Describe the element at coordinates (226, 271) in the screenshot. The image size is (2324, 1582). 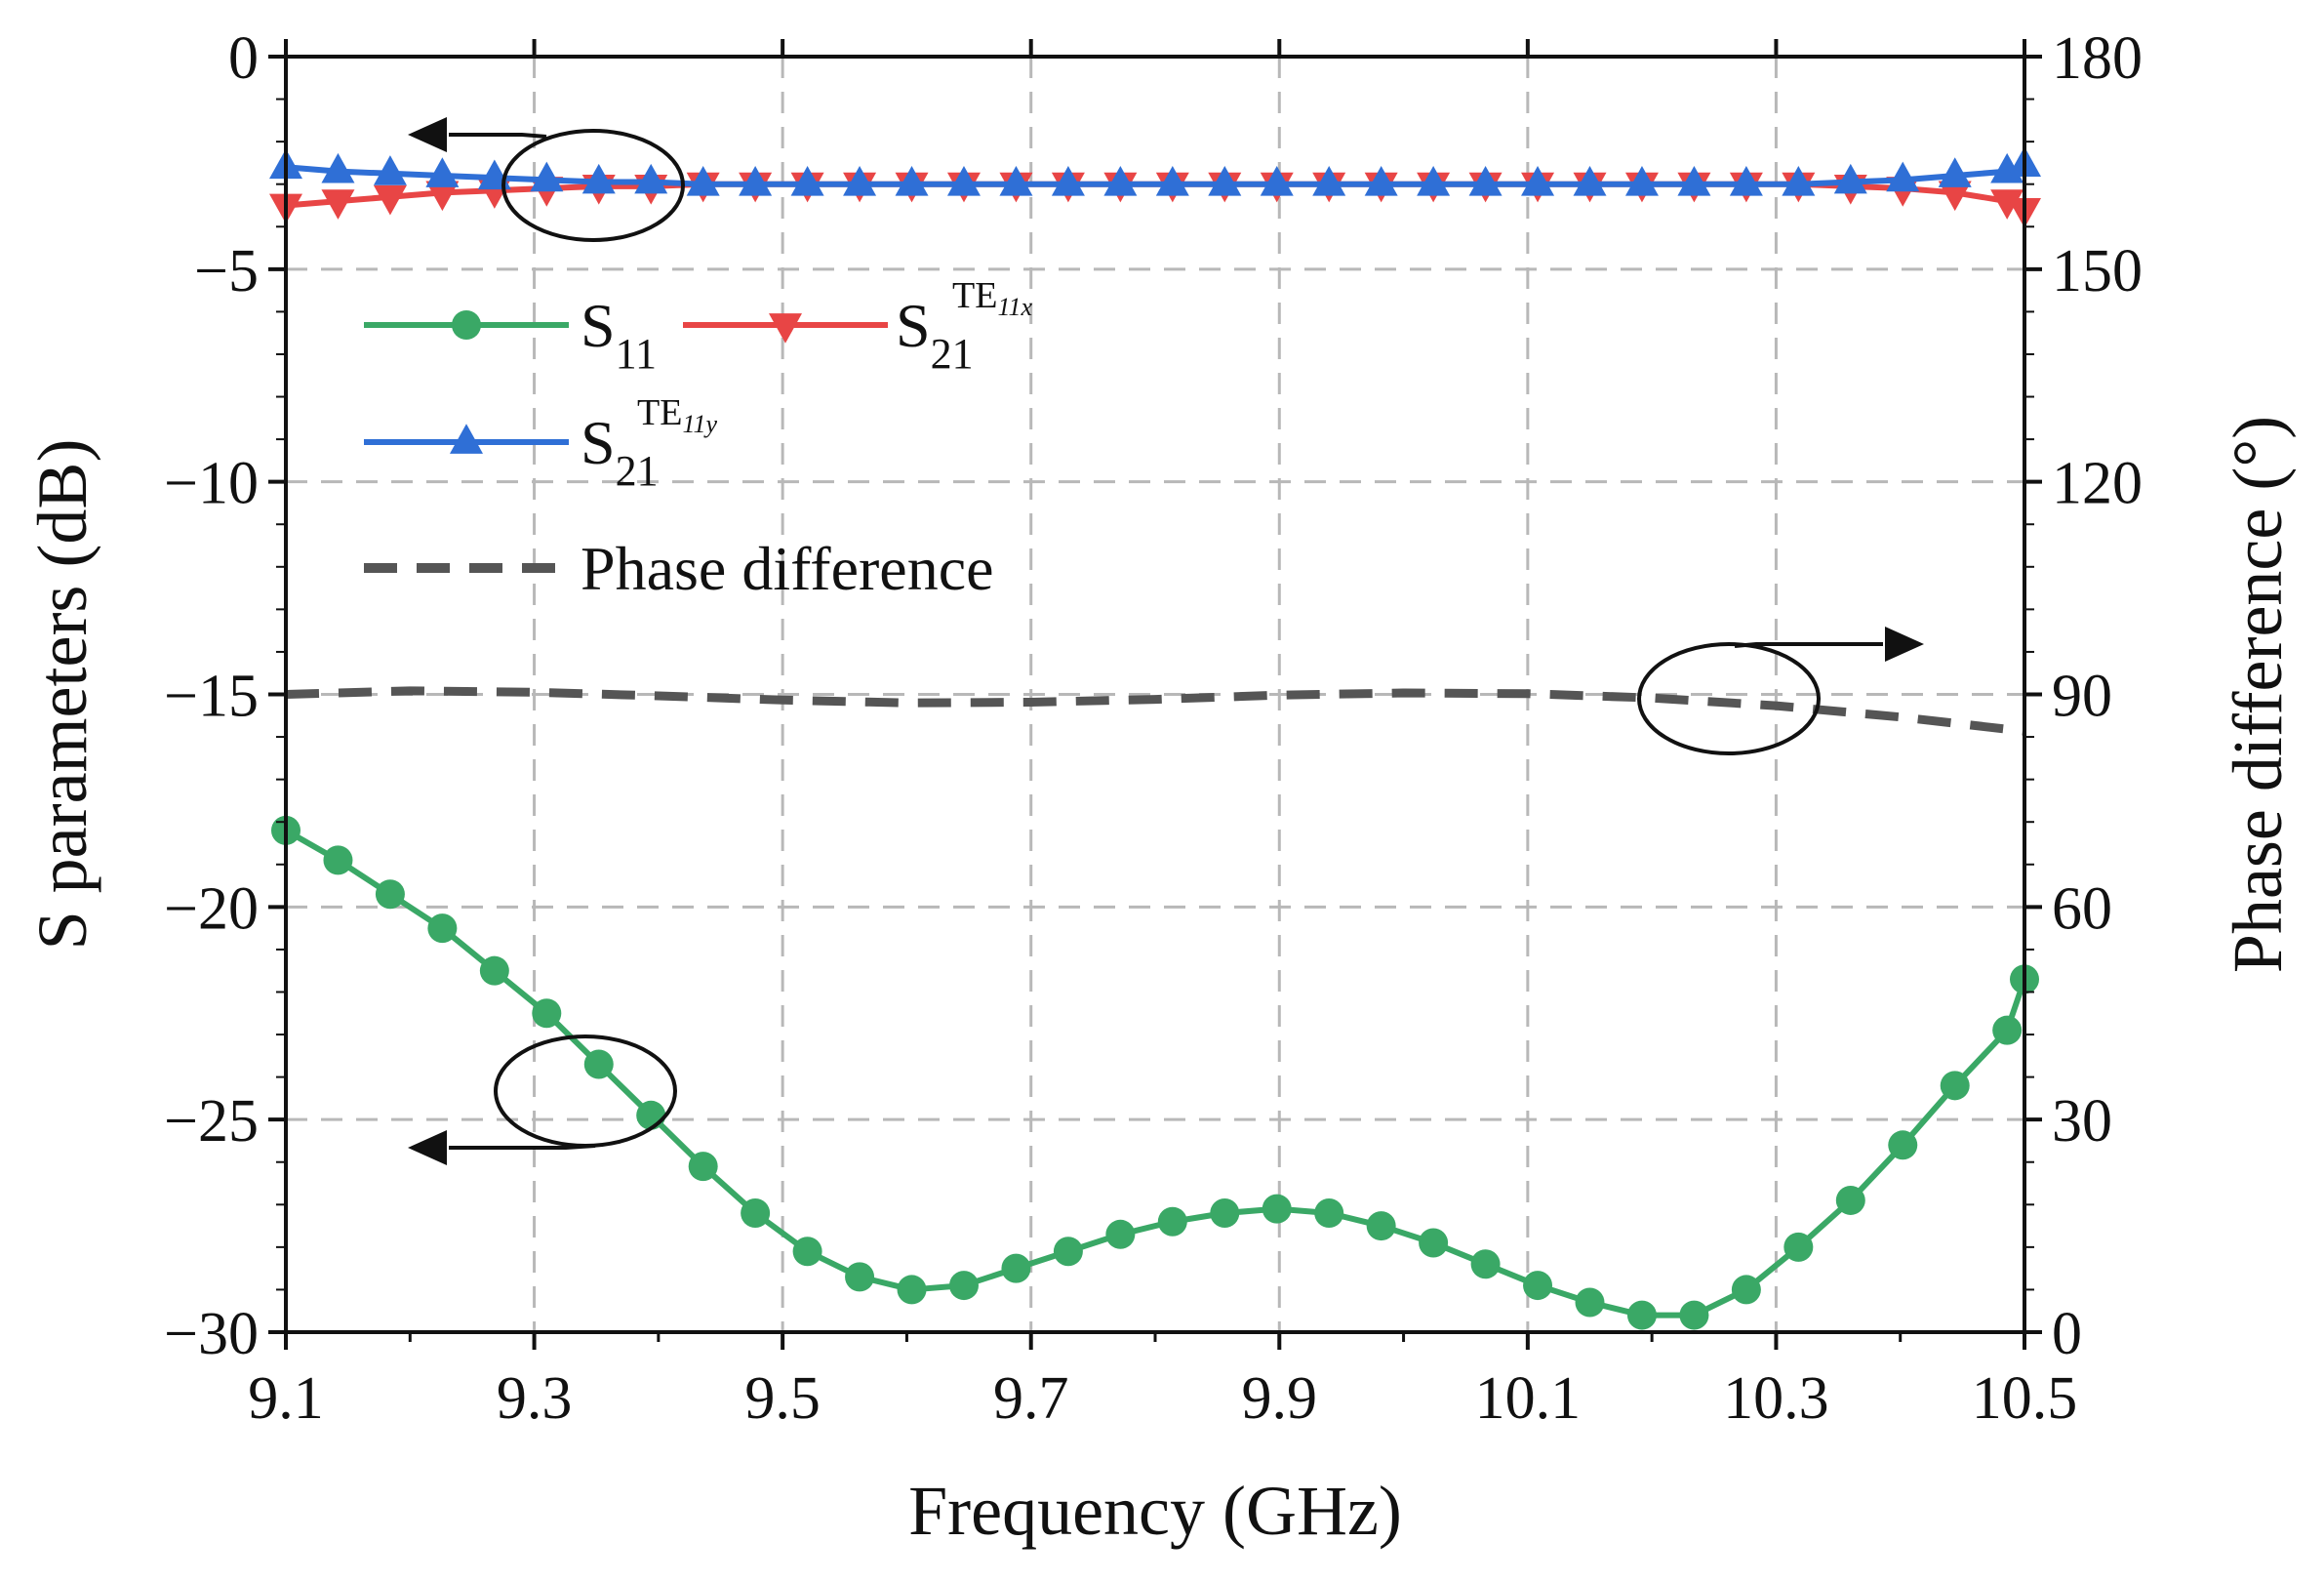
I see `y-tick-label: −5` at that location.